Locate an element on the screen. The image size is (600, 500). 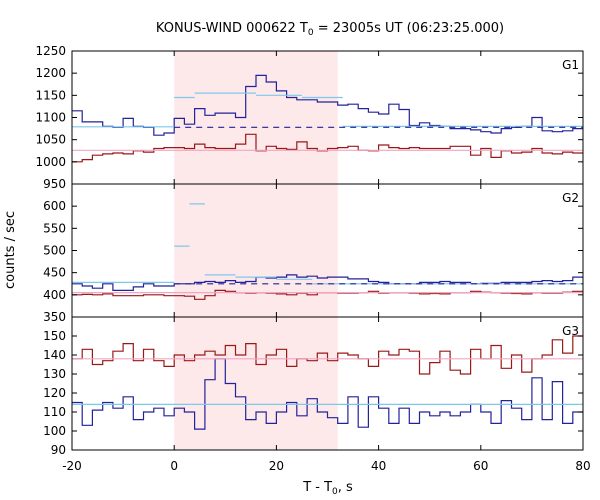
panel-label: G1 is located at coordinates (570, 65).